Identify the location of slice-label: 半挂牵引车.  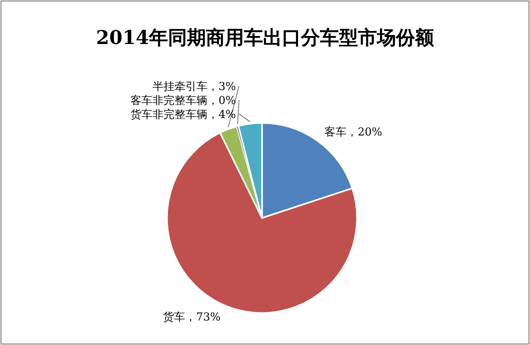
(180, 86).